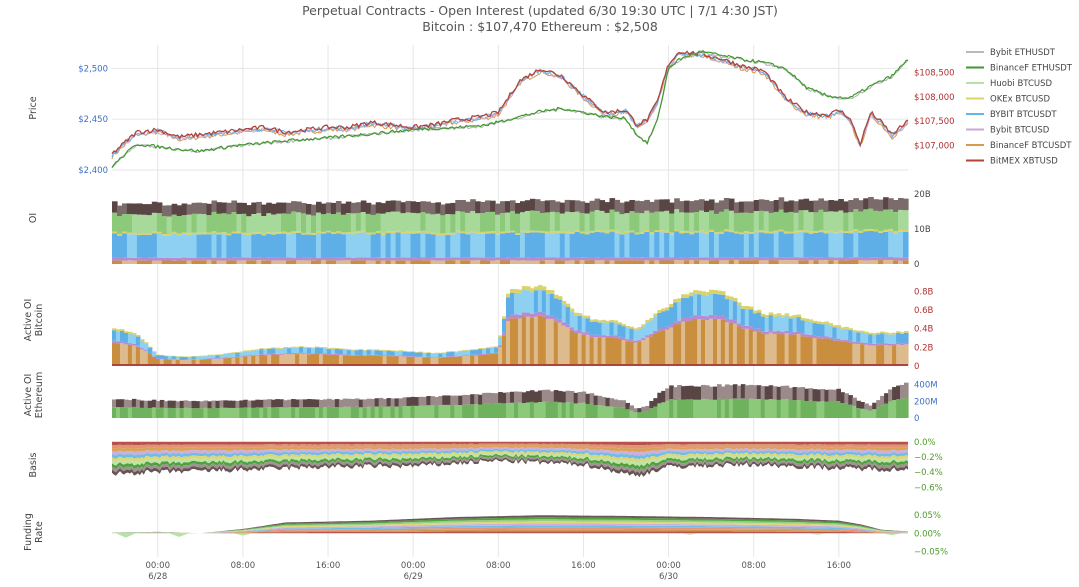  Describe the element at coordinates (1023, 115) in the screenshot. I see `legend-item: BYBIT BTCUSDT` at that location.